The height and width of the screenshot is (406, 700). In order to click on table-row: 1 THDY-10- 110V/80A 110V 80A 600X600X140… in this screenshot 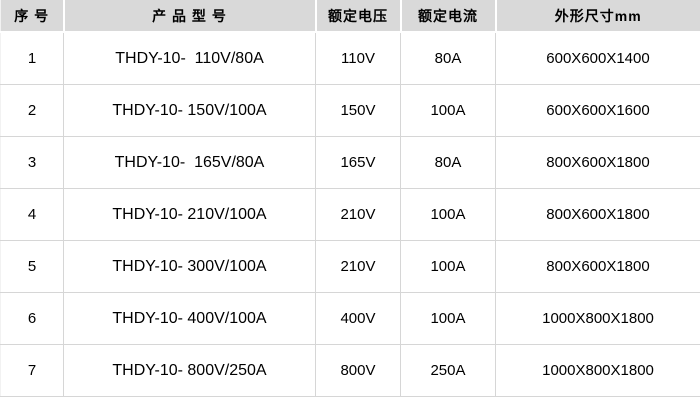, I will do `click(350, 58)`.